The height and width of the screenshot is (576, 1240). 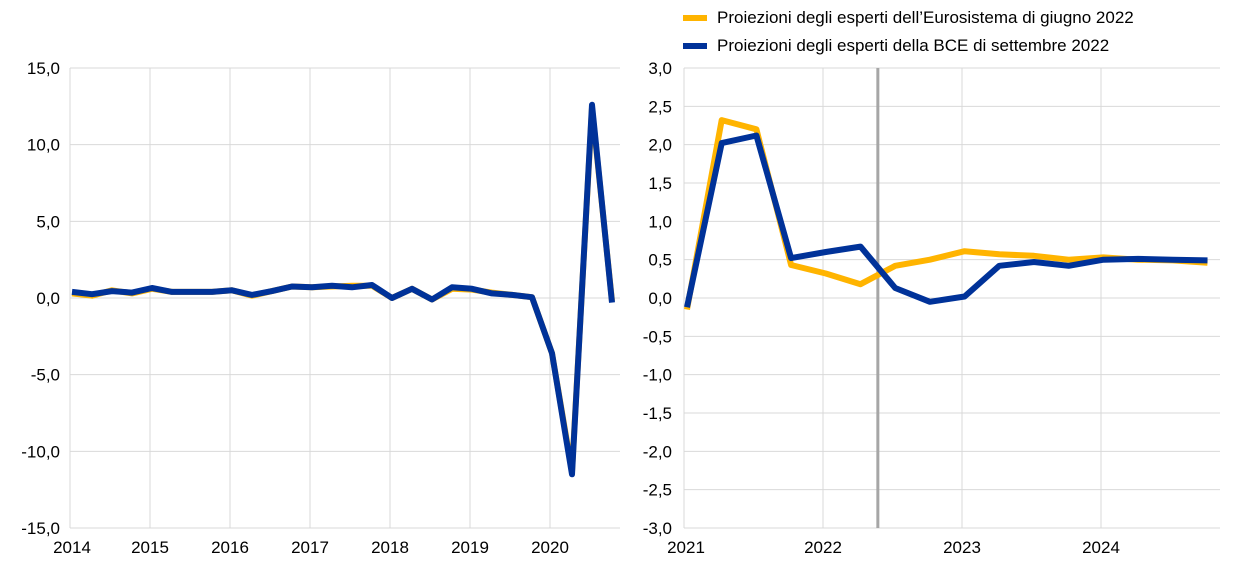 What do you see at coordinates (43, 145) in the screenshot?
I see `y-tick-label: 10,0` at bounding box center [43, 145].